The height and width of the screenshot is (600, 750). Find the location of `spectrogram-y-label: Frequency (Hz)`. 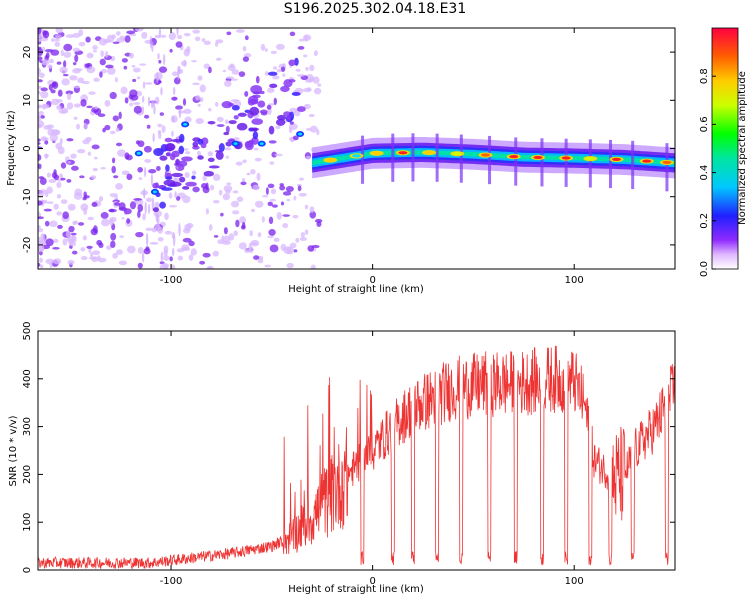

spectrogram-y-label: Frequency (Hz) is located at coordinates (11, 148).